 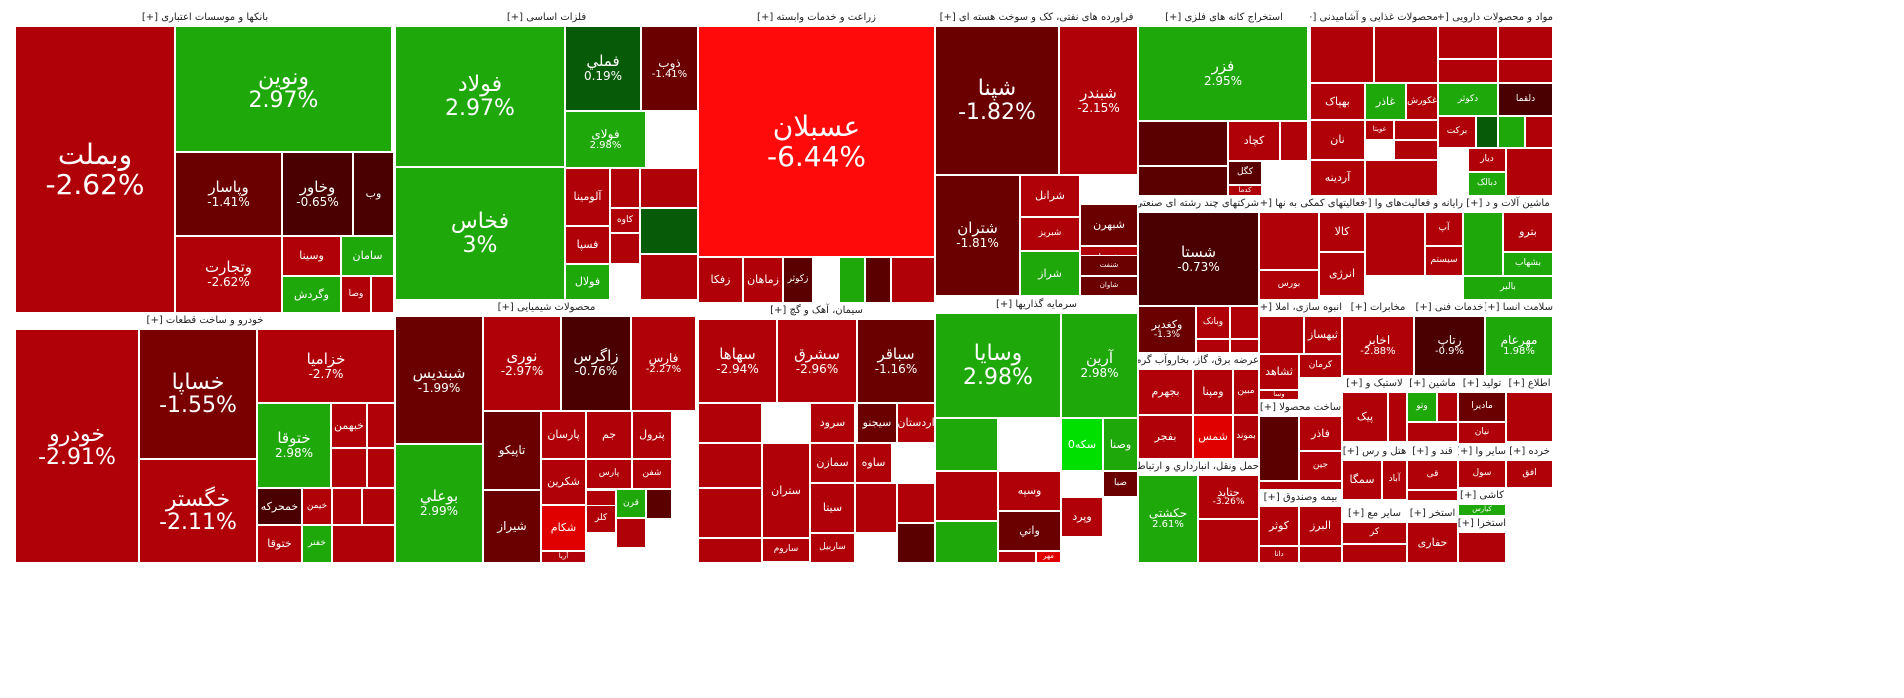 I want to click on treemap-tile: بفجر, so click(x=1165, y=437).